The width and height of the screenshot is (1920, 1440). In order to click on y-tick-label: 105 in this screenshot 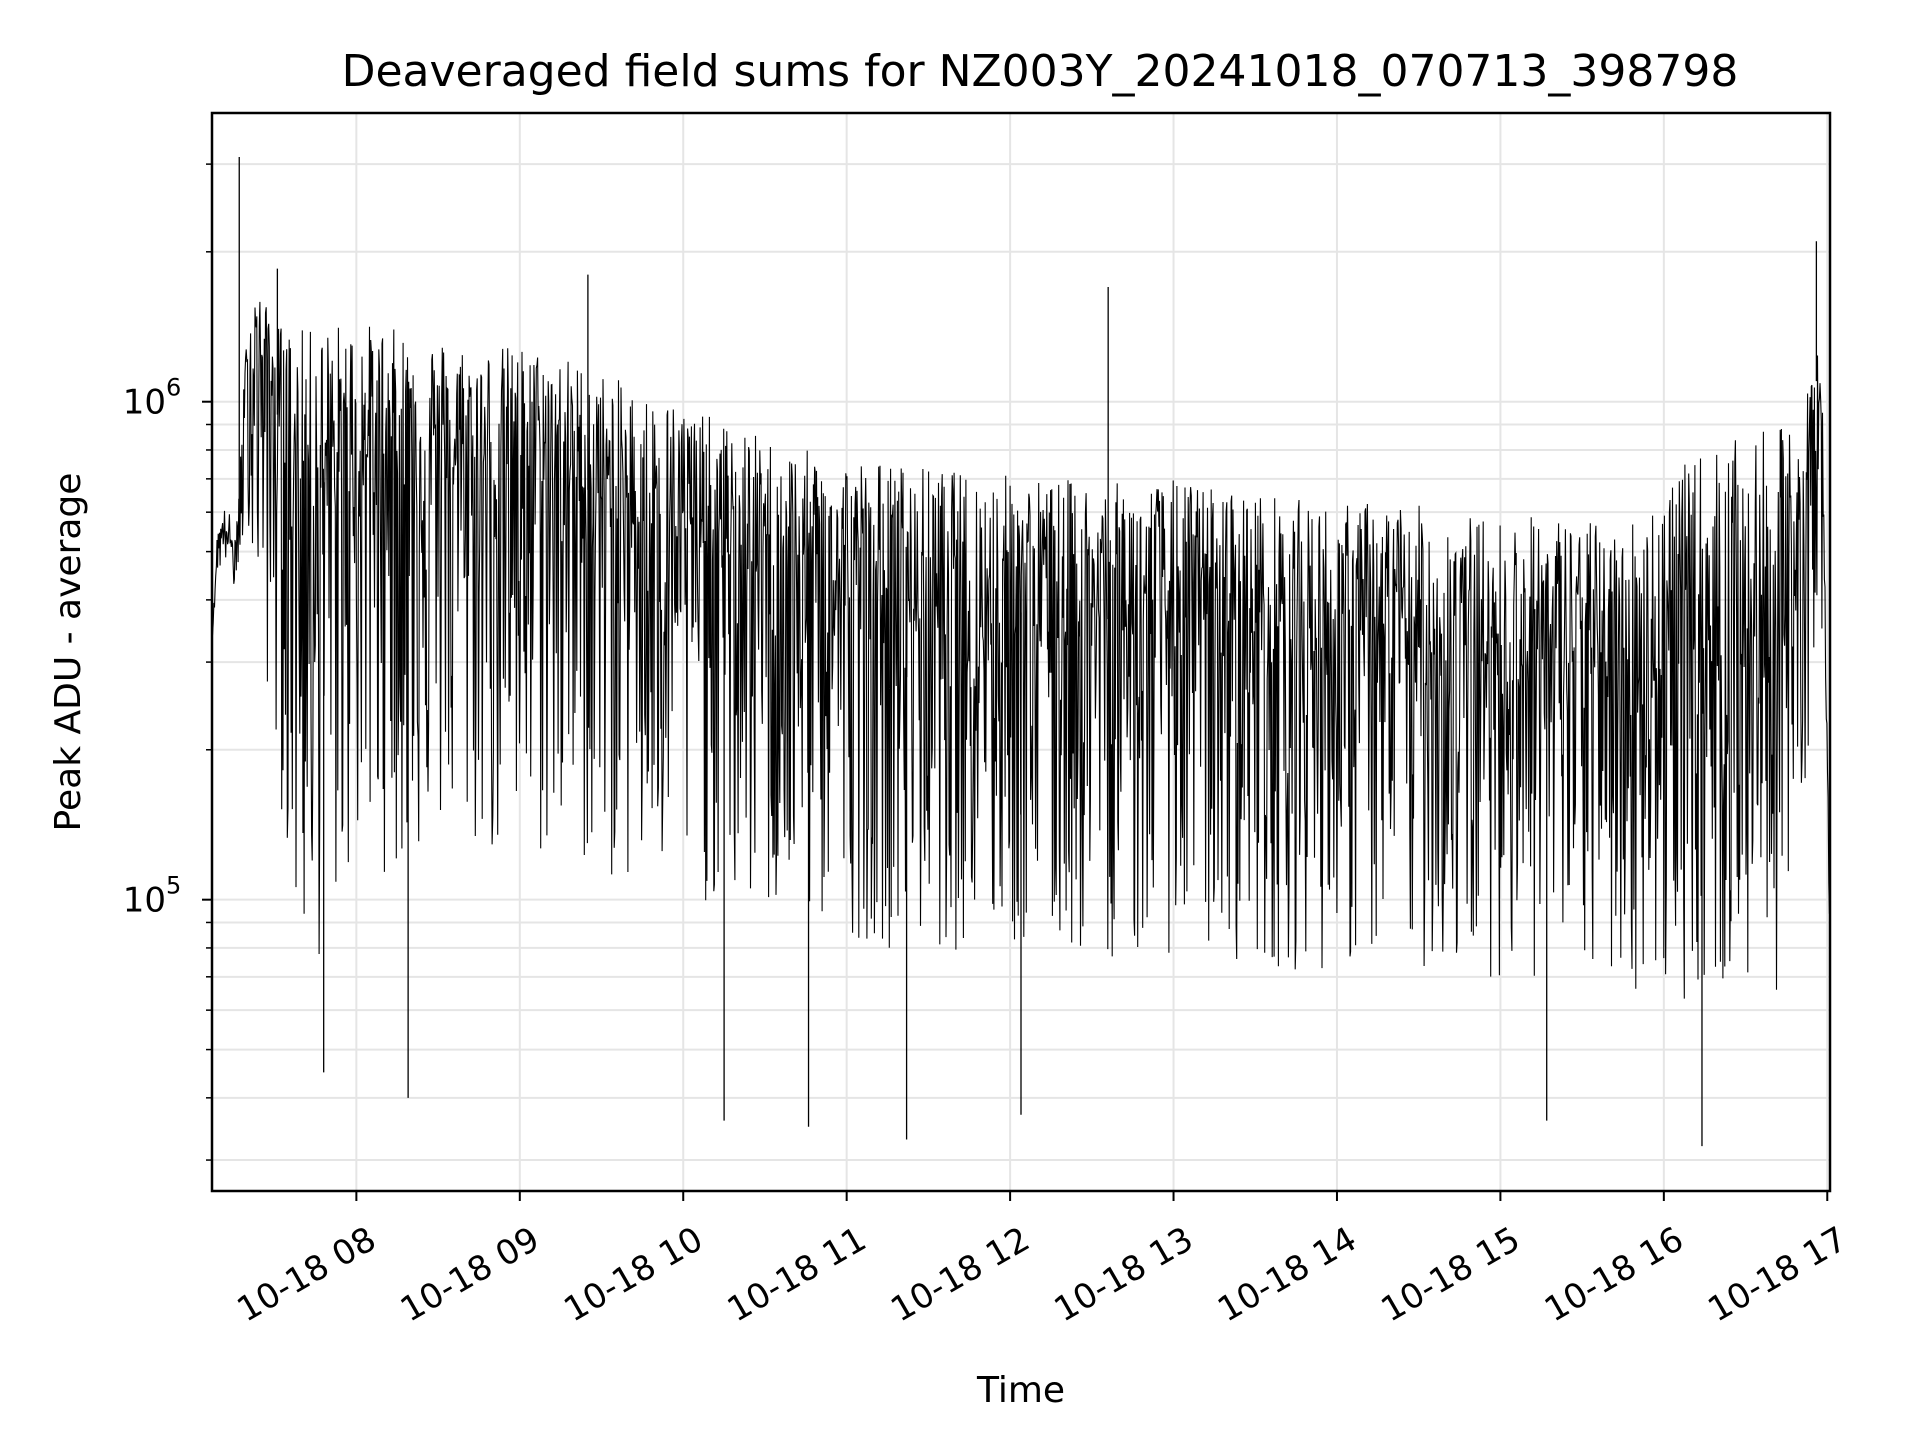, I will do `click(152, 896)`.